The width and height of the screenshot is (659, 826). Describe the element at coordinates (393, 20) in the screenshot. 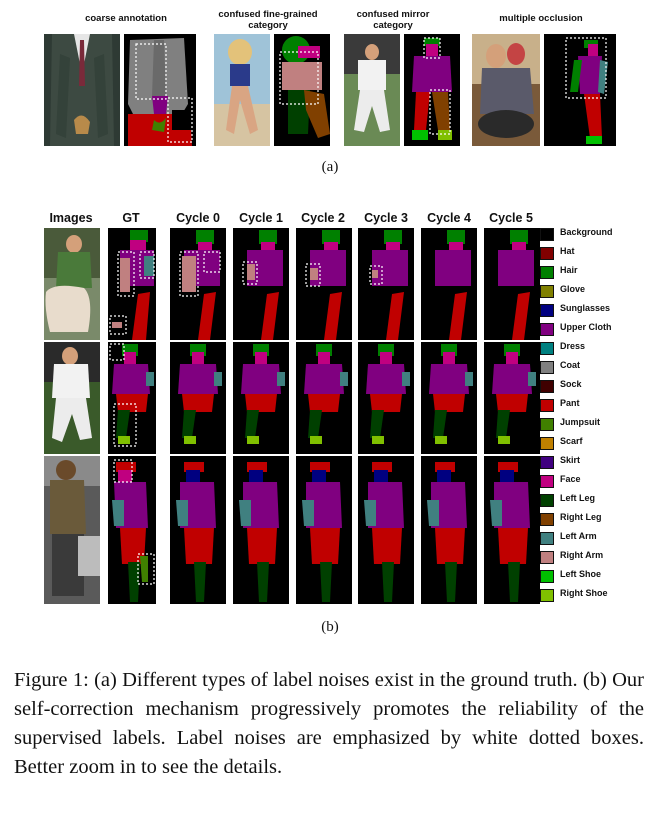

I see `header-confused-mirror: confused mirror category` at that location.